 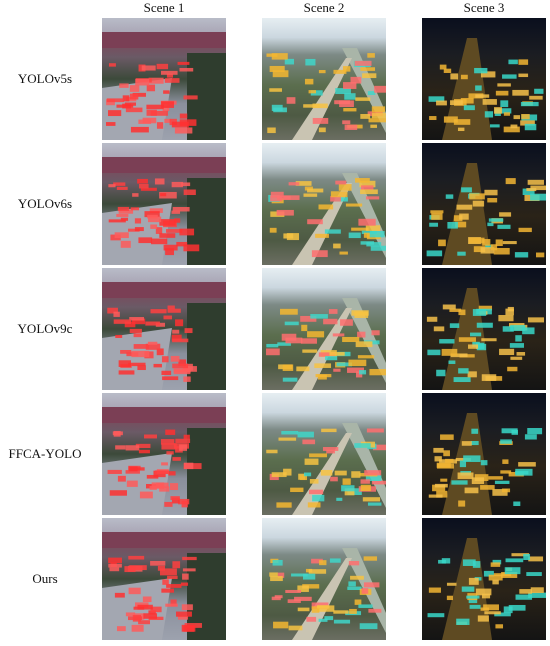 I want to click on result-image, so click(x=484, y=454).